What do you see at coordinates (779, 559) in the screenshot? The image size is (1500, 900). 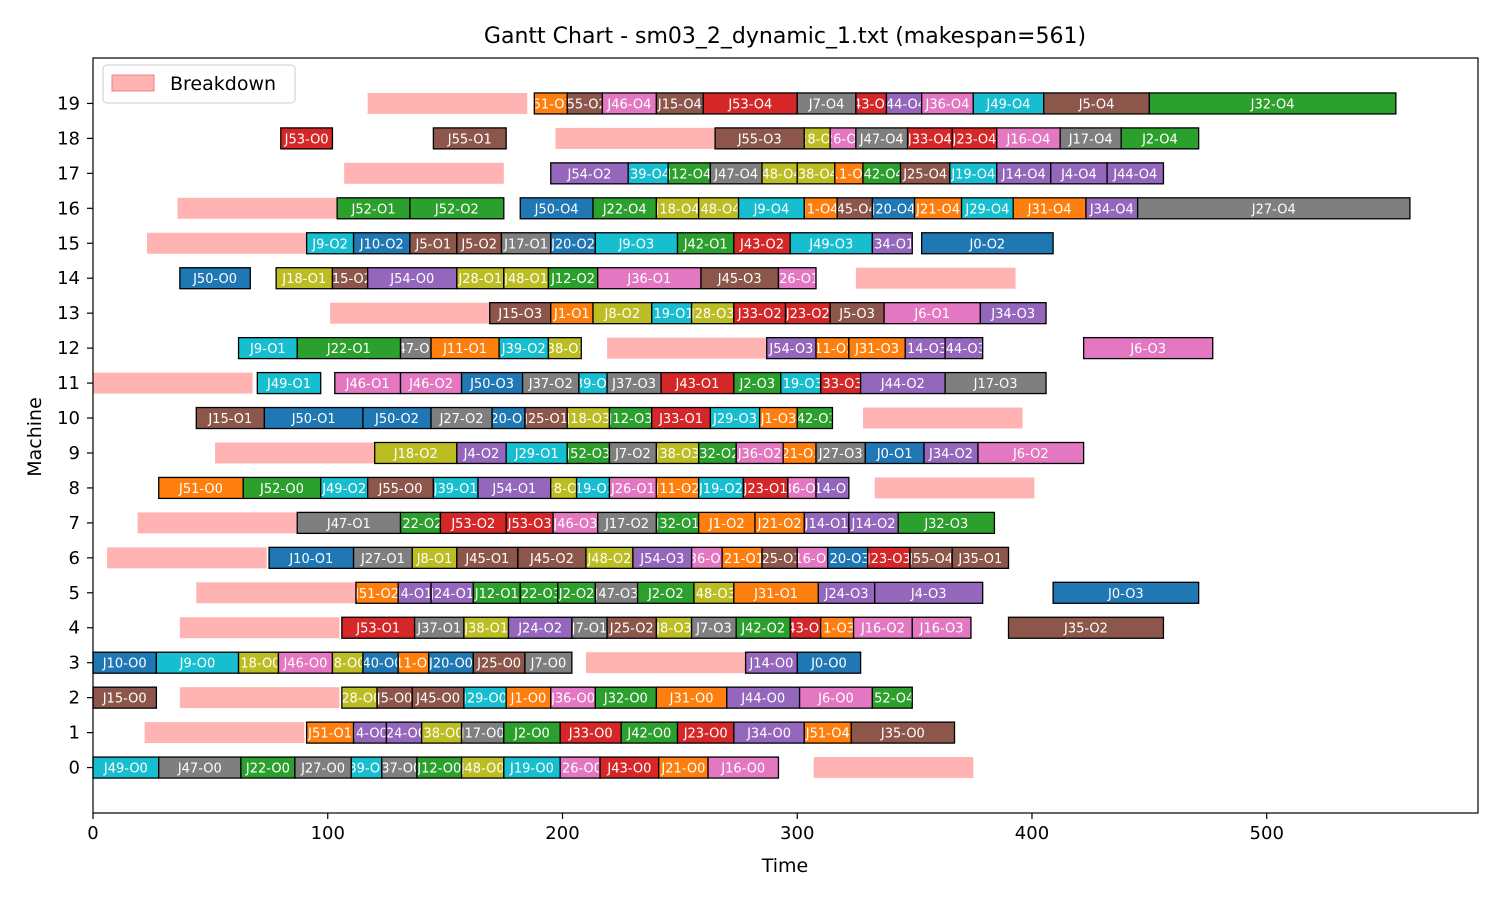 I see `task-label: J25-O3` at bounding box center [779, 559].